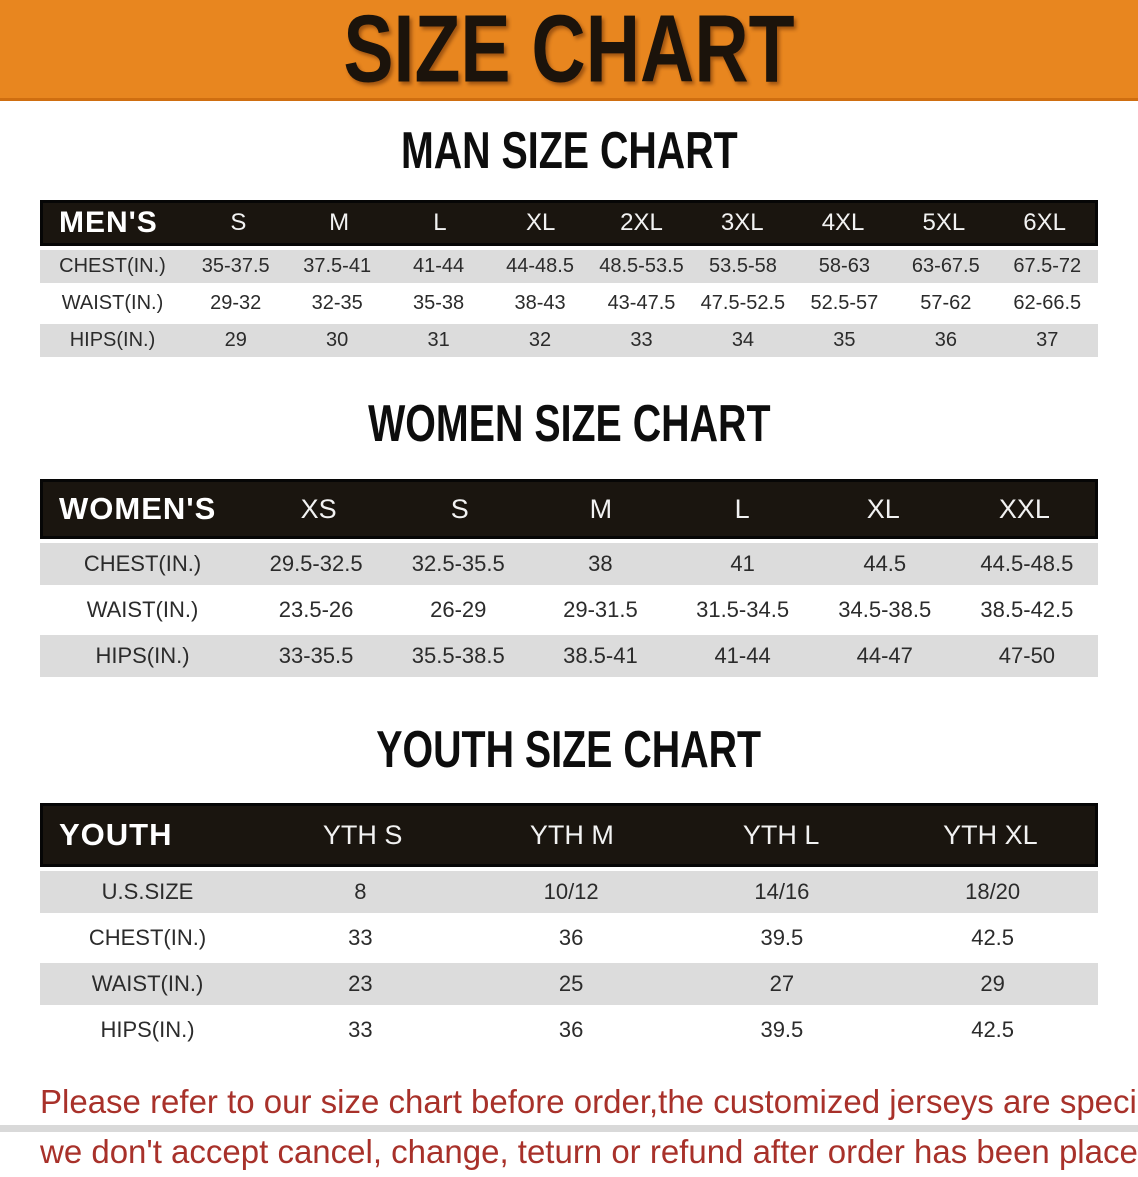  What do you see at coordinates (235, 266) in the screenshot?
I see `value-cell: 35-37.5` at bounding box center [235, 266].